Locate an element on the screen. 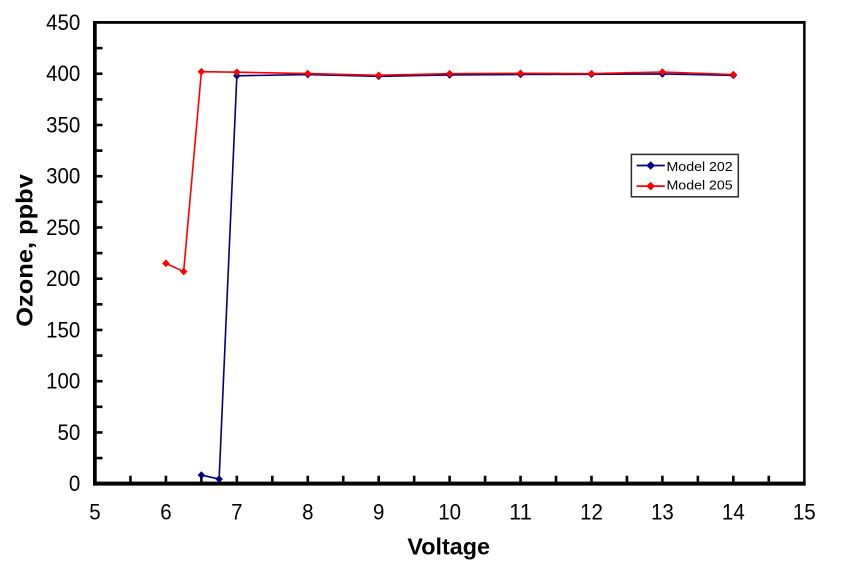 The height and width of the screenshot is (562, 852). svg-text: 350 is located at coordinates (63, 124).